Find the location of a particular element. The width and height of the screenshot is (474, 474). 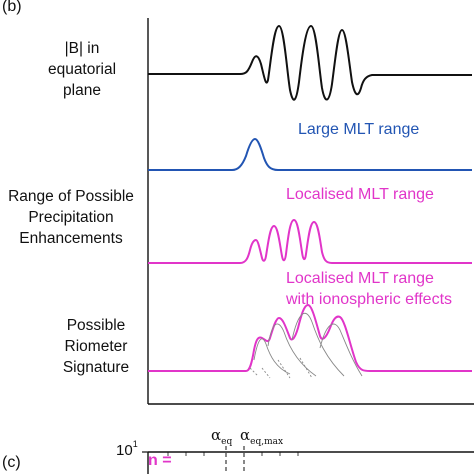

bottom-tick-label: 101 is located at coordinates (127, 449).